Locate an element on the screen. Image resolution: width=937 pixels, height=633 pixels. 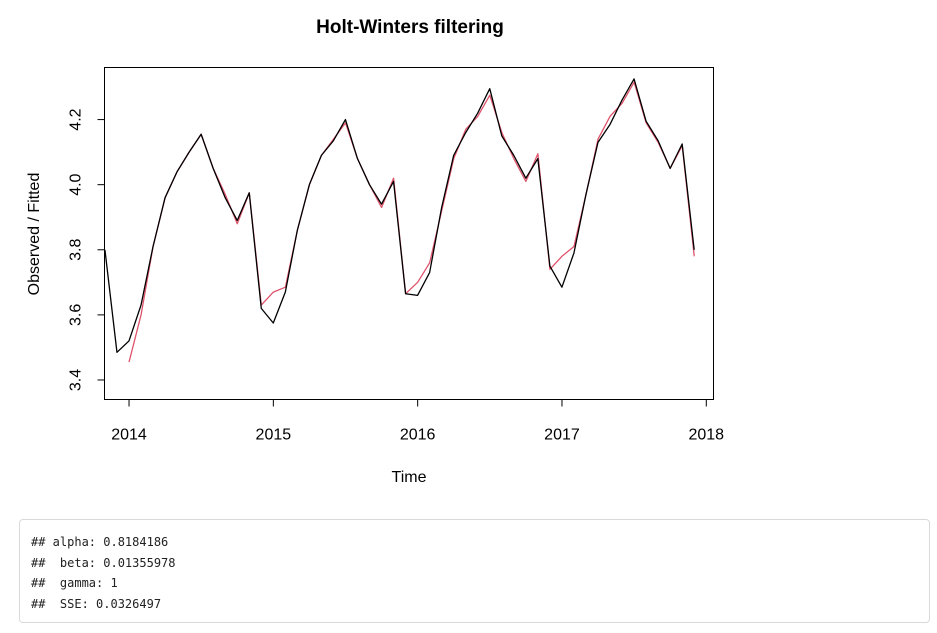
output-line-sse: ## SSE: 0.0326497 is located at coordinates (96, 603).